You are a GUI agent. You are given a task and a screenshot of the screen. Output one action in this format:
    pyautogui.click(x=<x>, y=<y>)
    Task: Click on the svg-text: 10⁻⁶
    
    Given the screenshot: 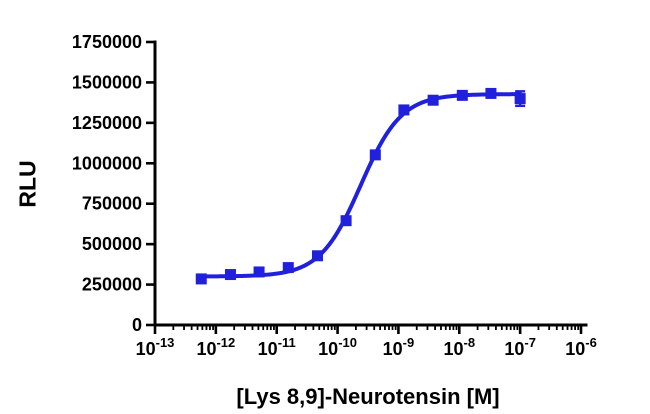 What is the action you would take?
    pyautogui.click(x=581, y=347)
    